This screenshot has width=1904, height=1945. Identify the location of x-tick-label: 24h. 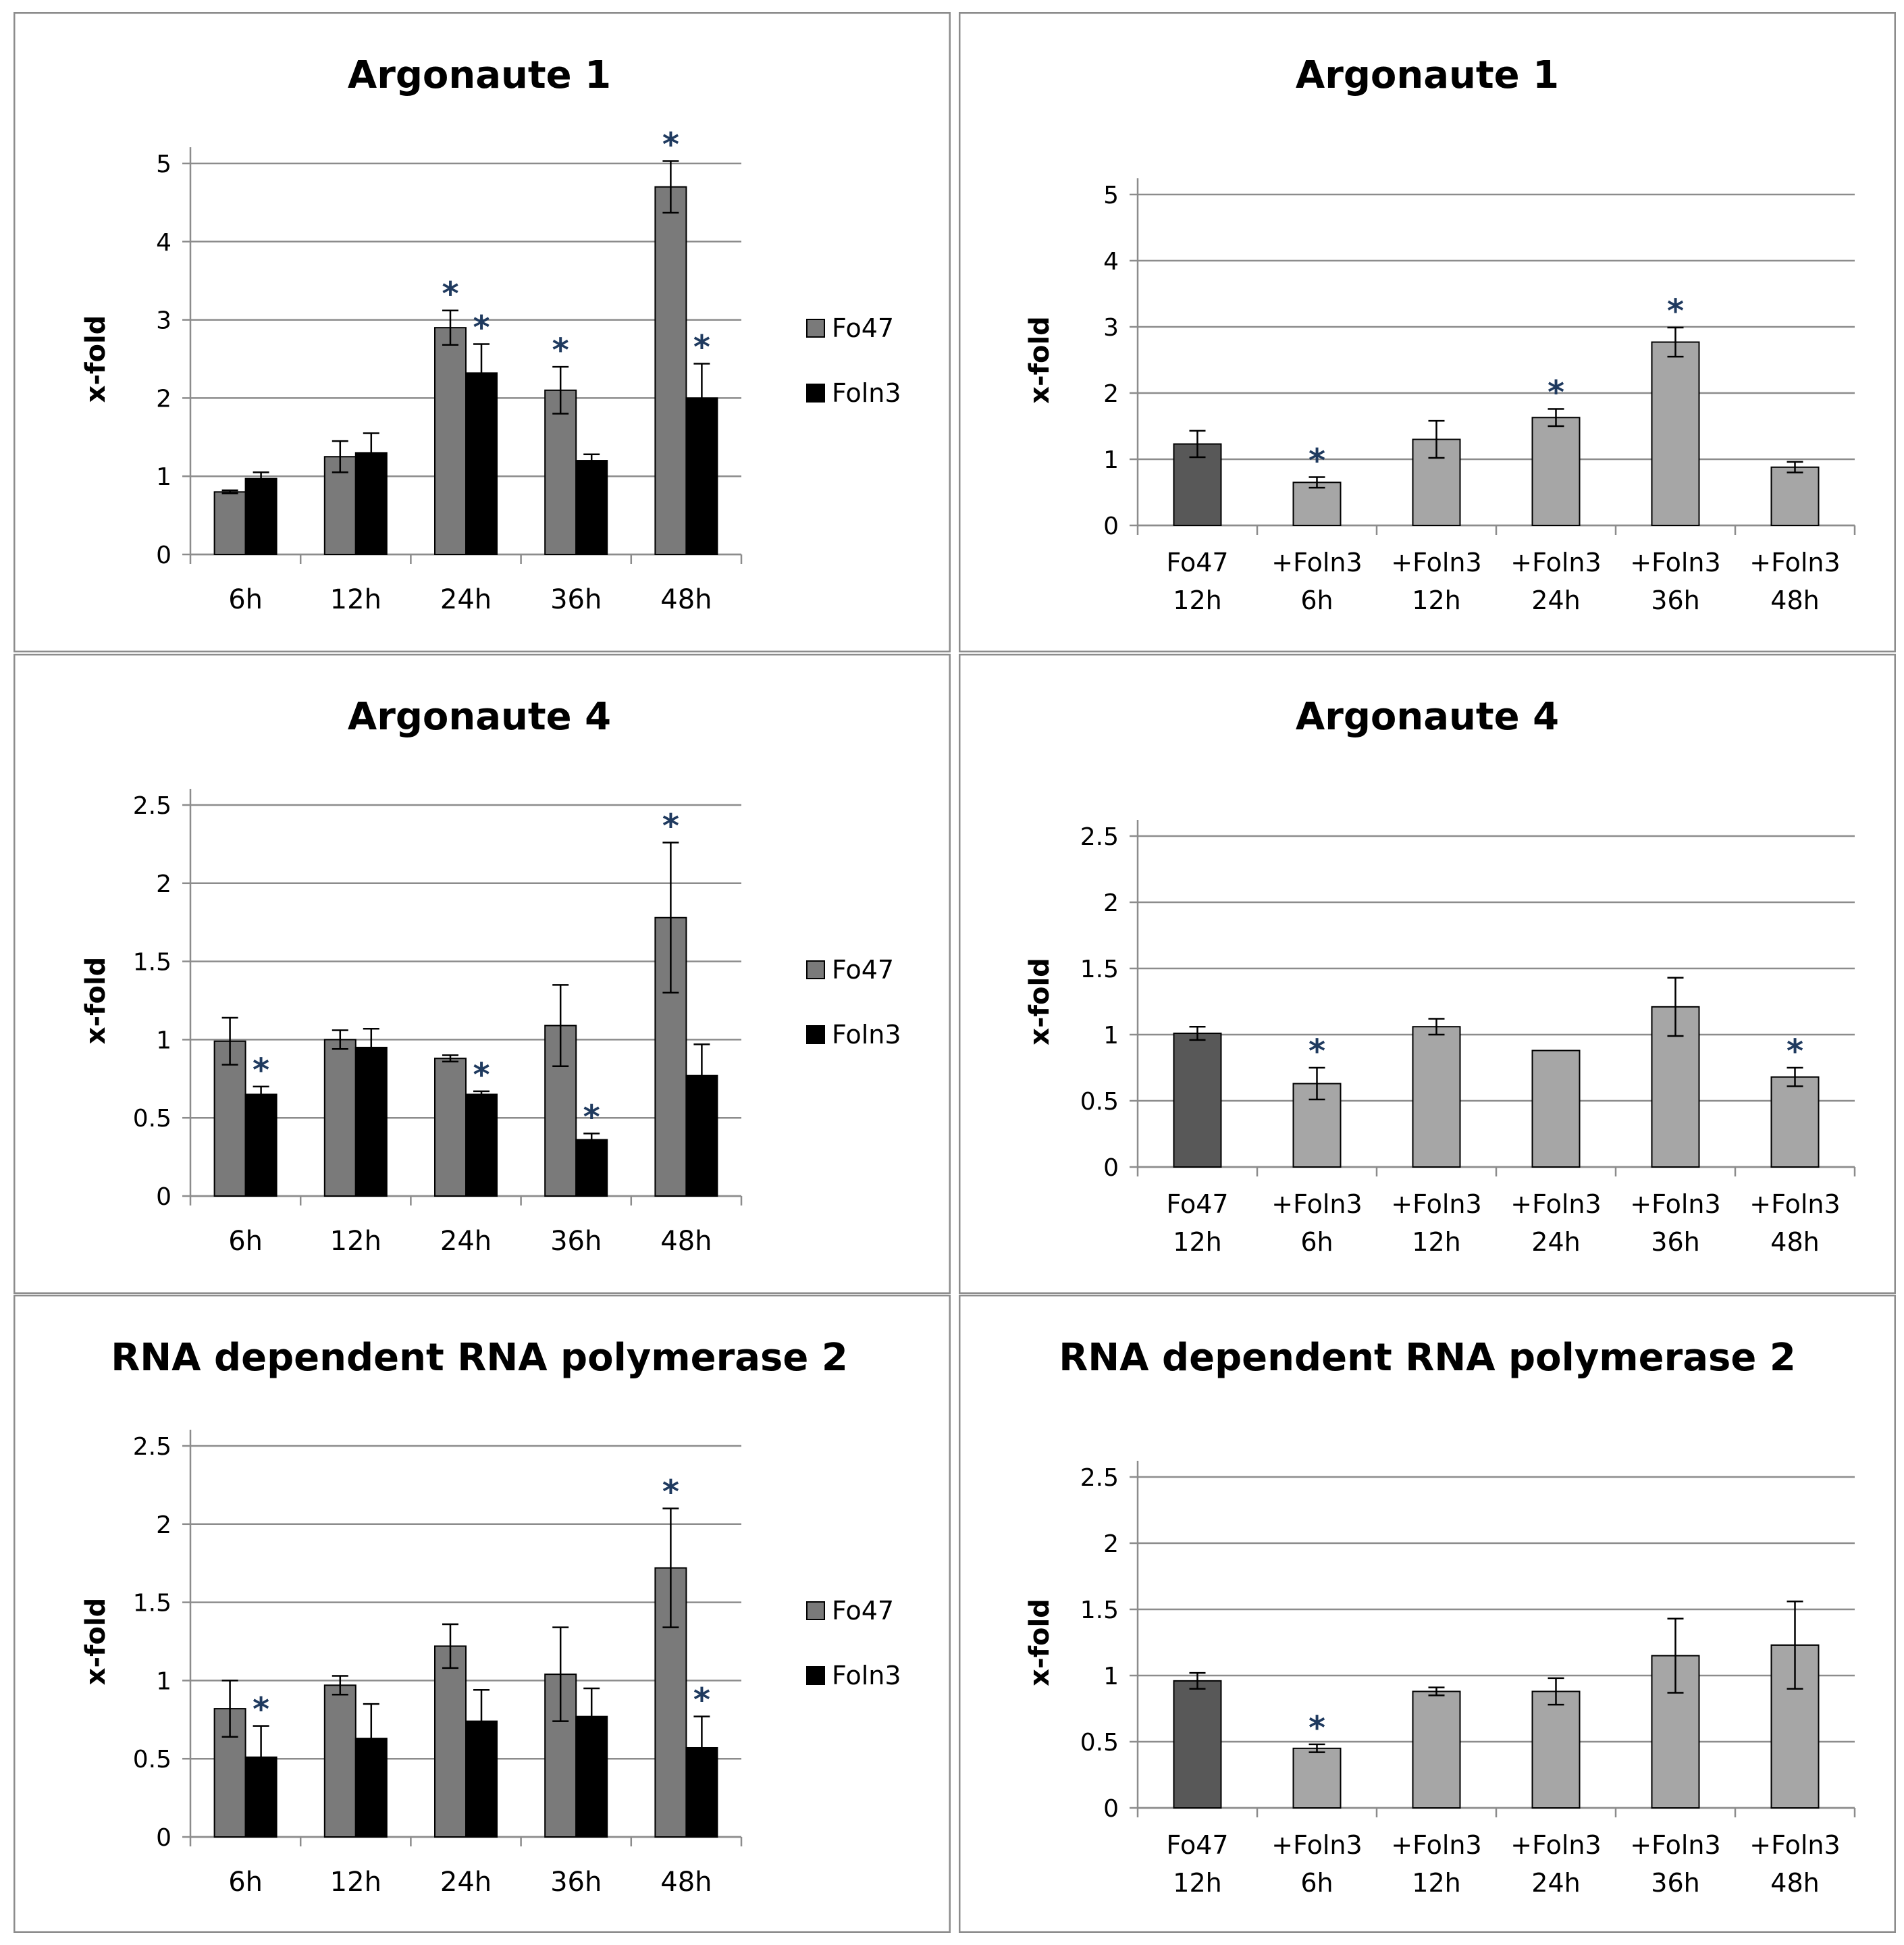
(466, 599).